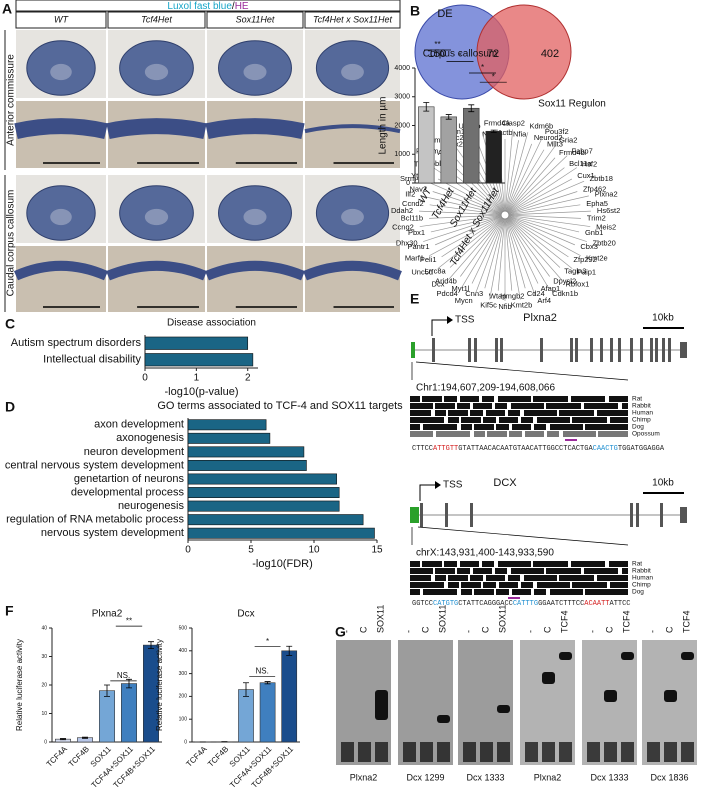 The width and height of the screenshot is (710, 793). Describe the element at coordinates (352, 72) in the screenshot. I see `ventricle` at that location.